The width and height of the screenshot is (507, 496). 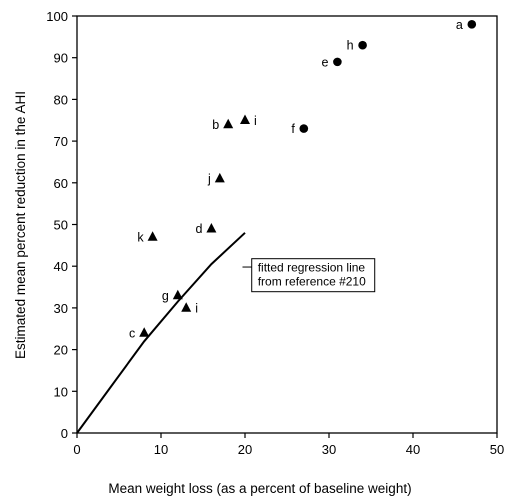 What do you see at coordinates (312, 268) in the screenshot?
I see `annotation-text-line: fitted regression line` at bounding box center [312, 268].